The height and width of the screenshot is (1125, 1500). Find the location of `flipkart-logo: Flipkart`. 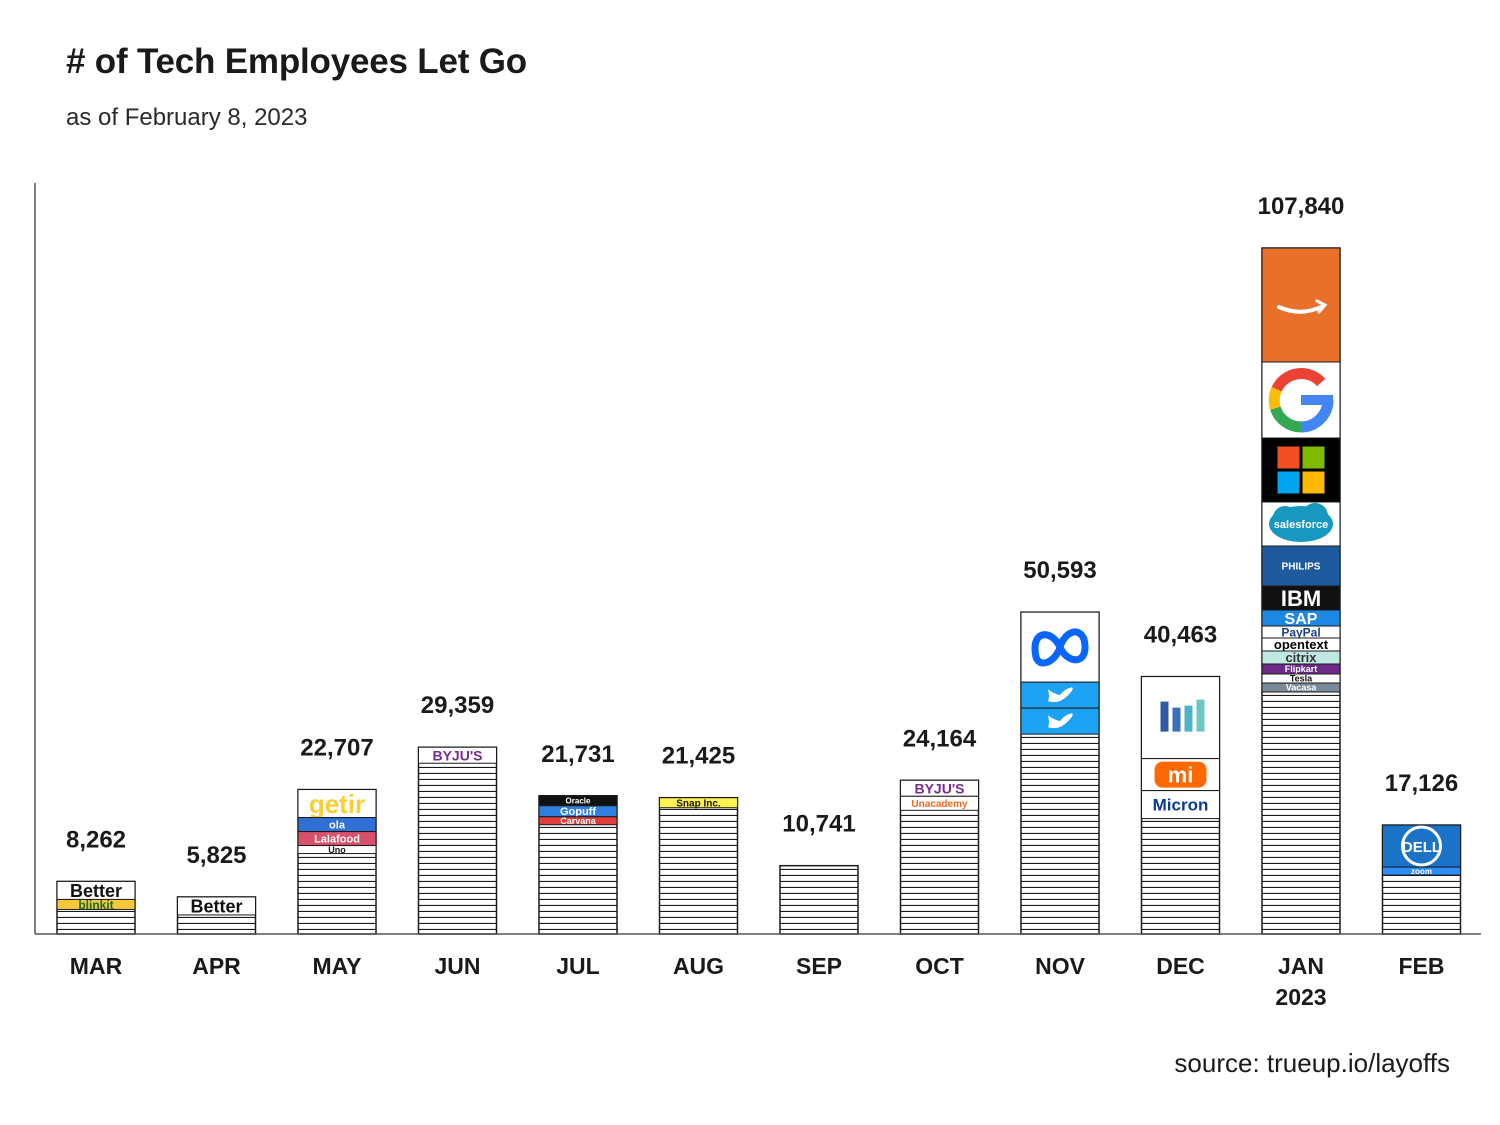

flipkart-logo: Flipkart is located at coordinates (1301, 669).